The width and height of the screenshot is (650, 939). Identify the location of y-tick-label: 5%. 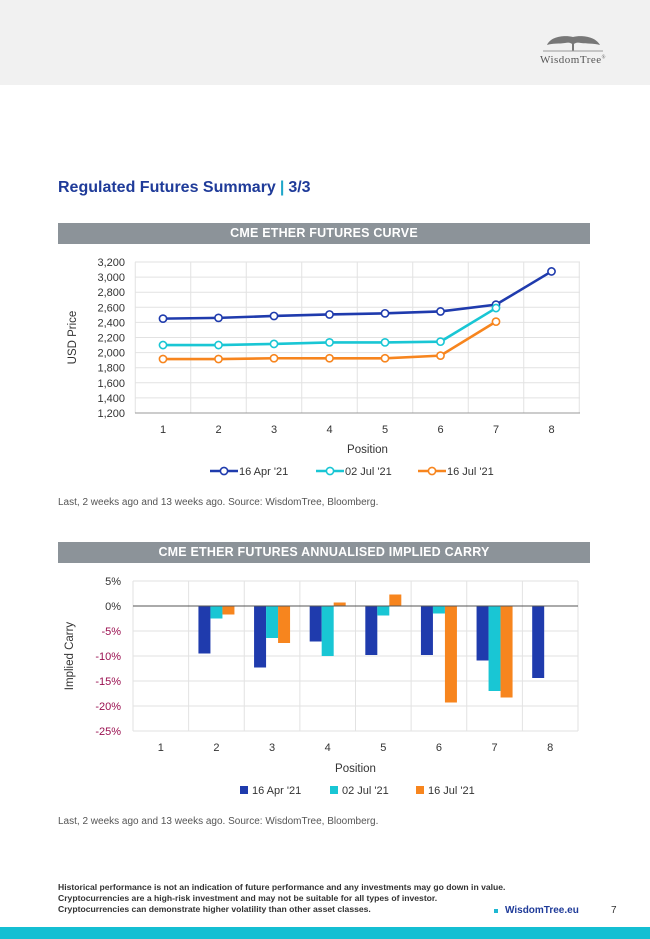
(113, 582).